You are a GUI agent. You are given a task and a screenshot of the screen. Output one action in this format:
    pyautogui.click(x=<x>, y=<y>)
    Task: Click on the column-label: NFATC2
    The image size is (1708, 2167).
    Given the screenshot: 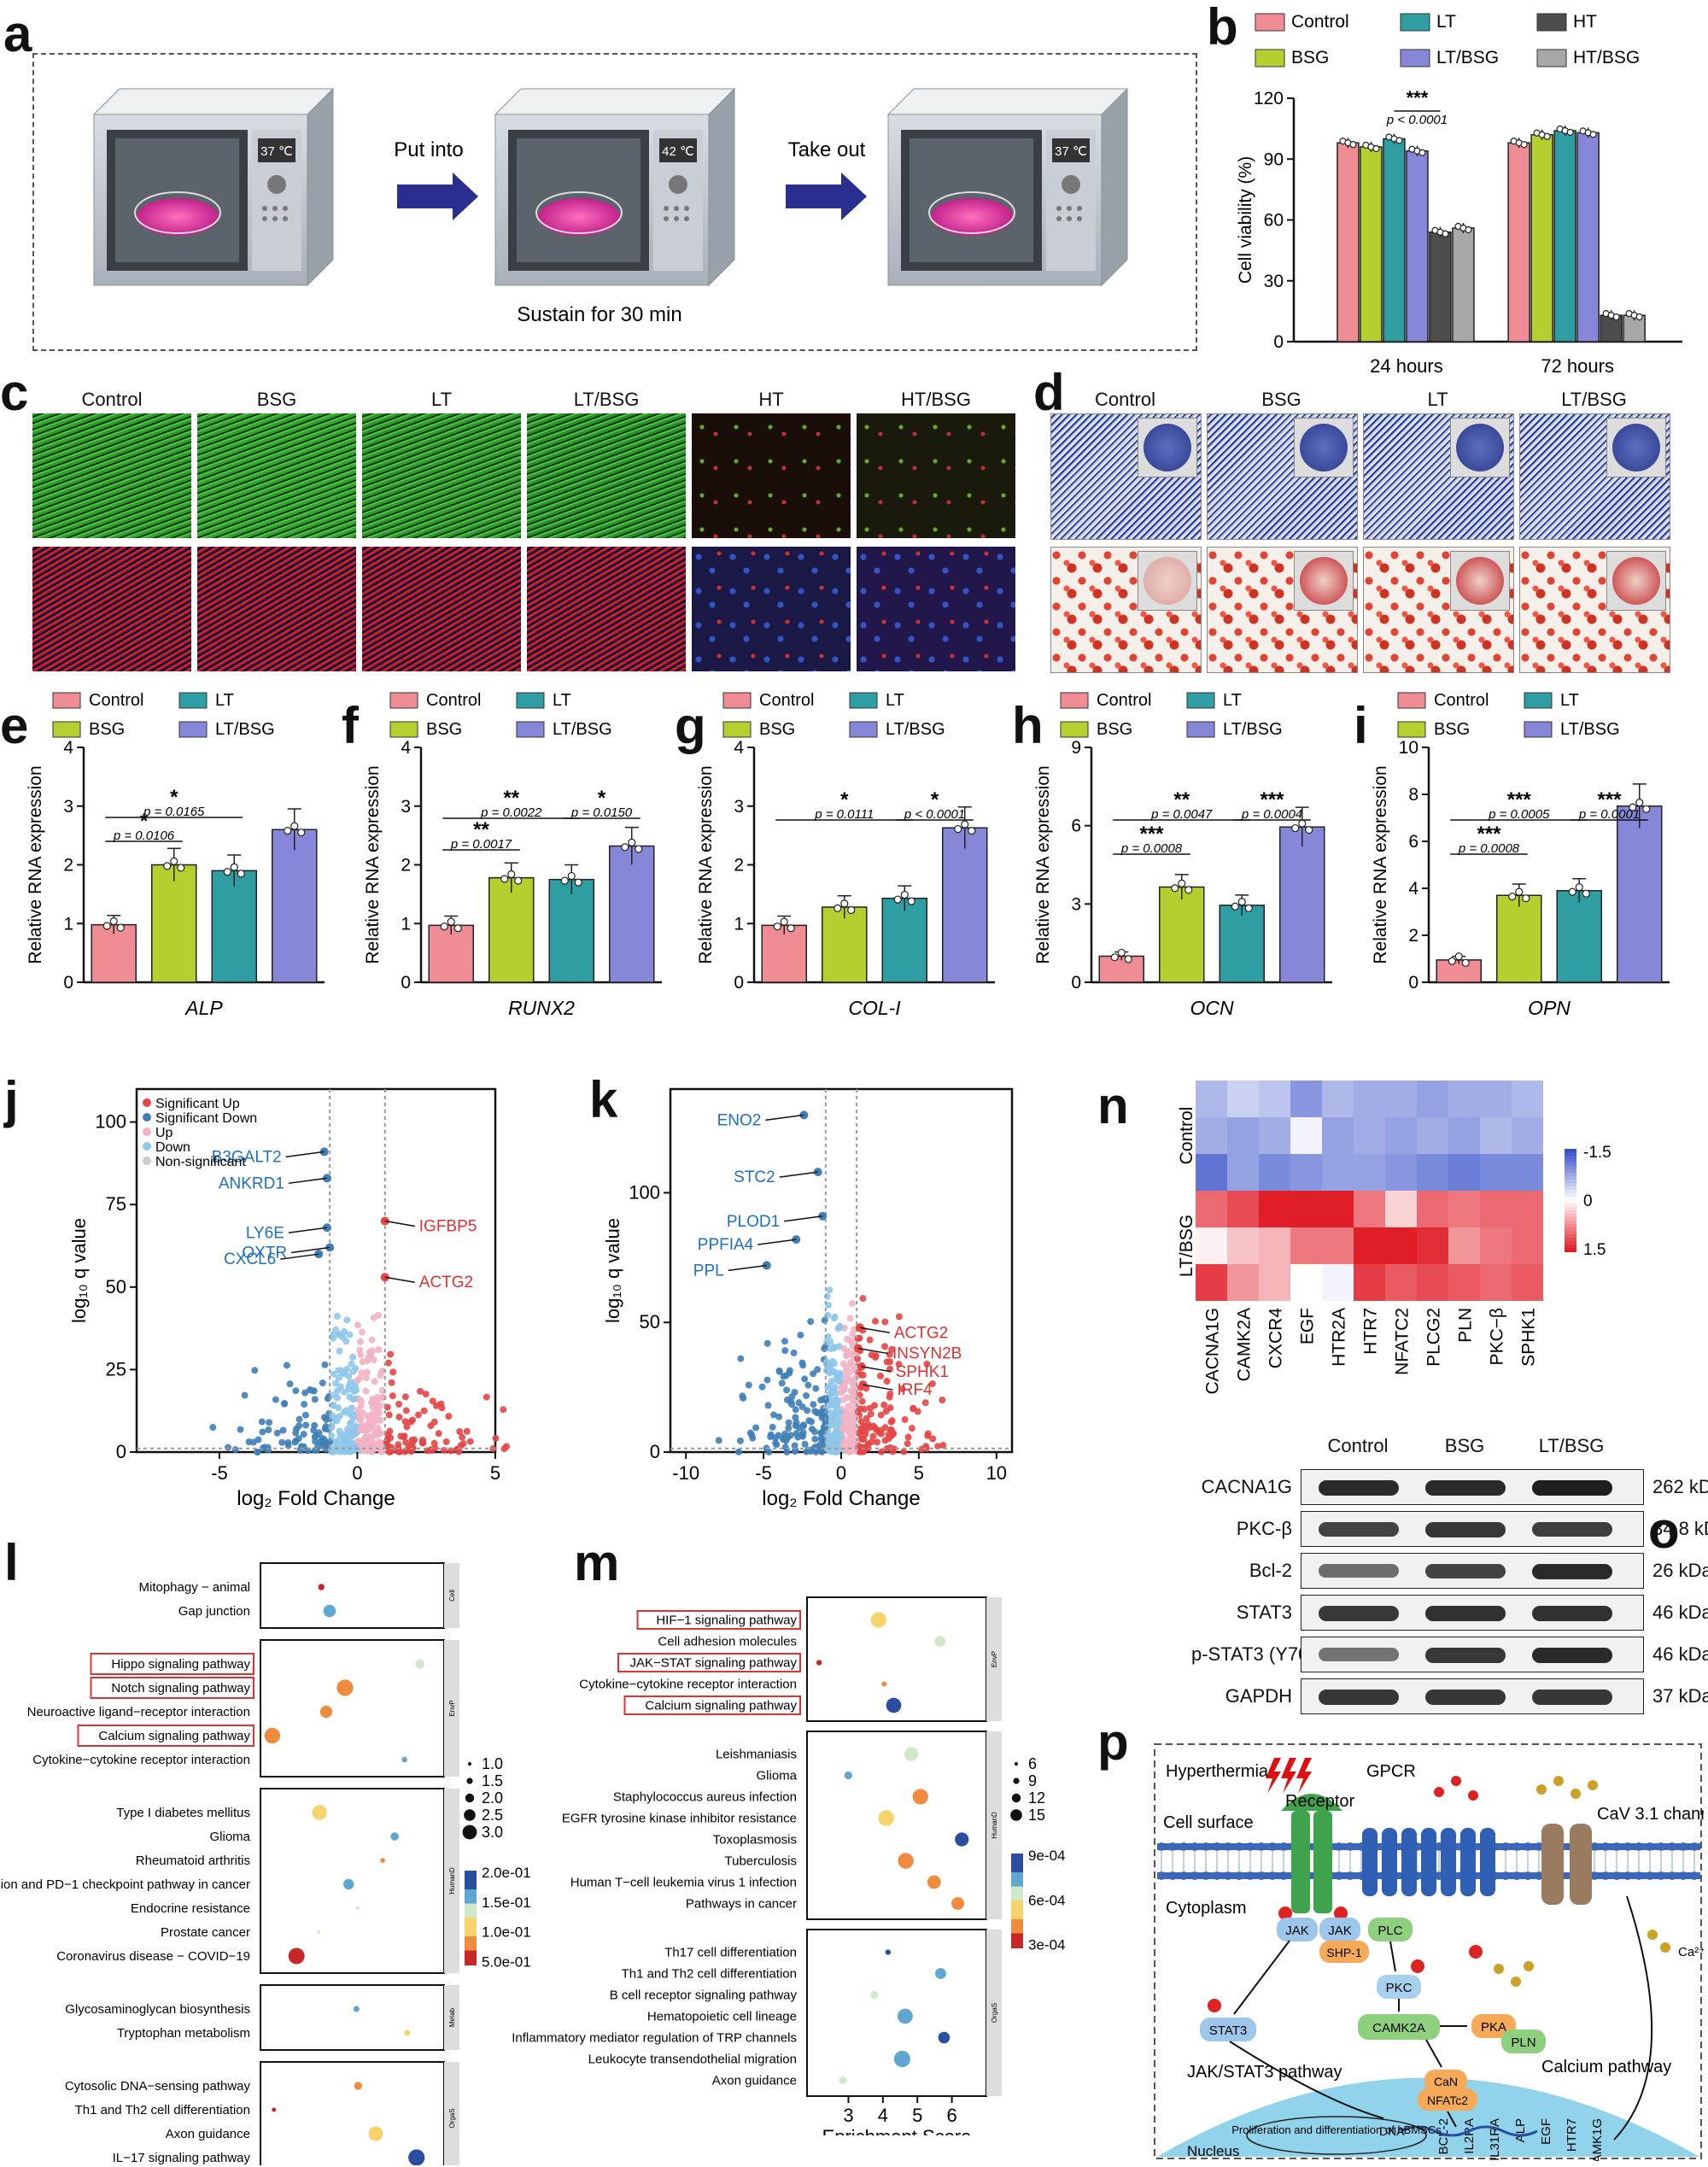 What is the action you would take?
    pyautogui.click(x=1403, y=1341)
    